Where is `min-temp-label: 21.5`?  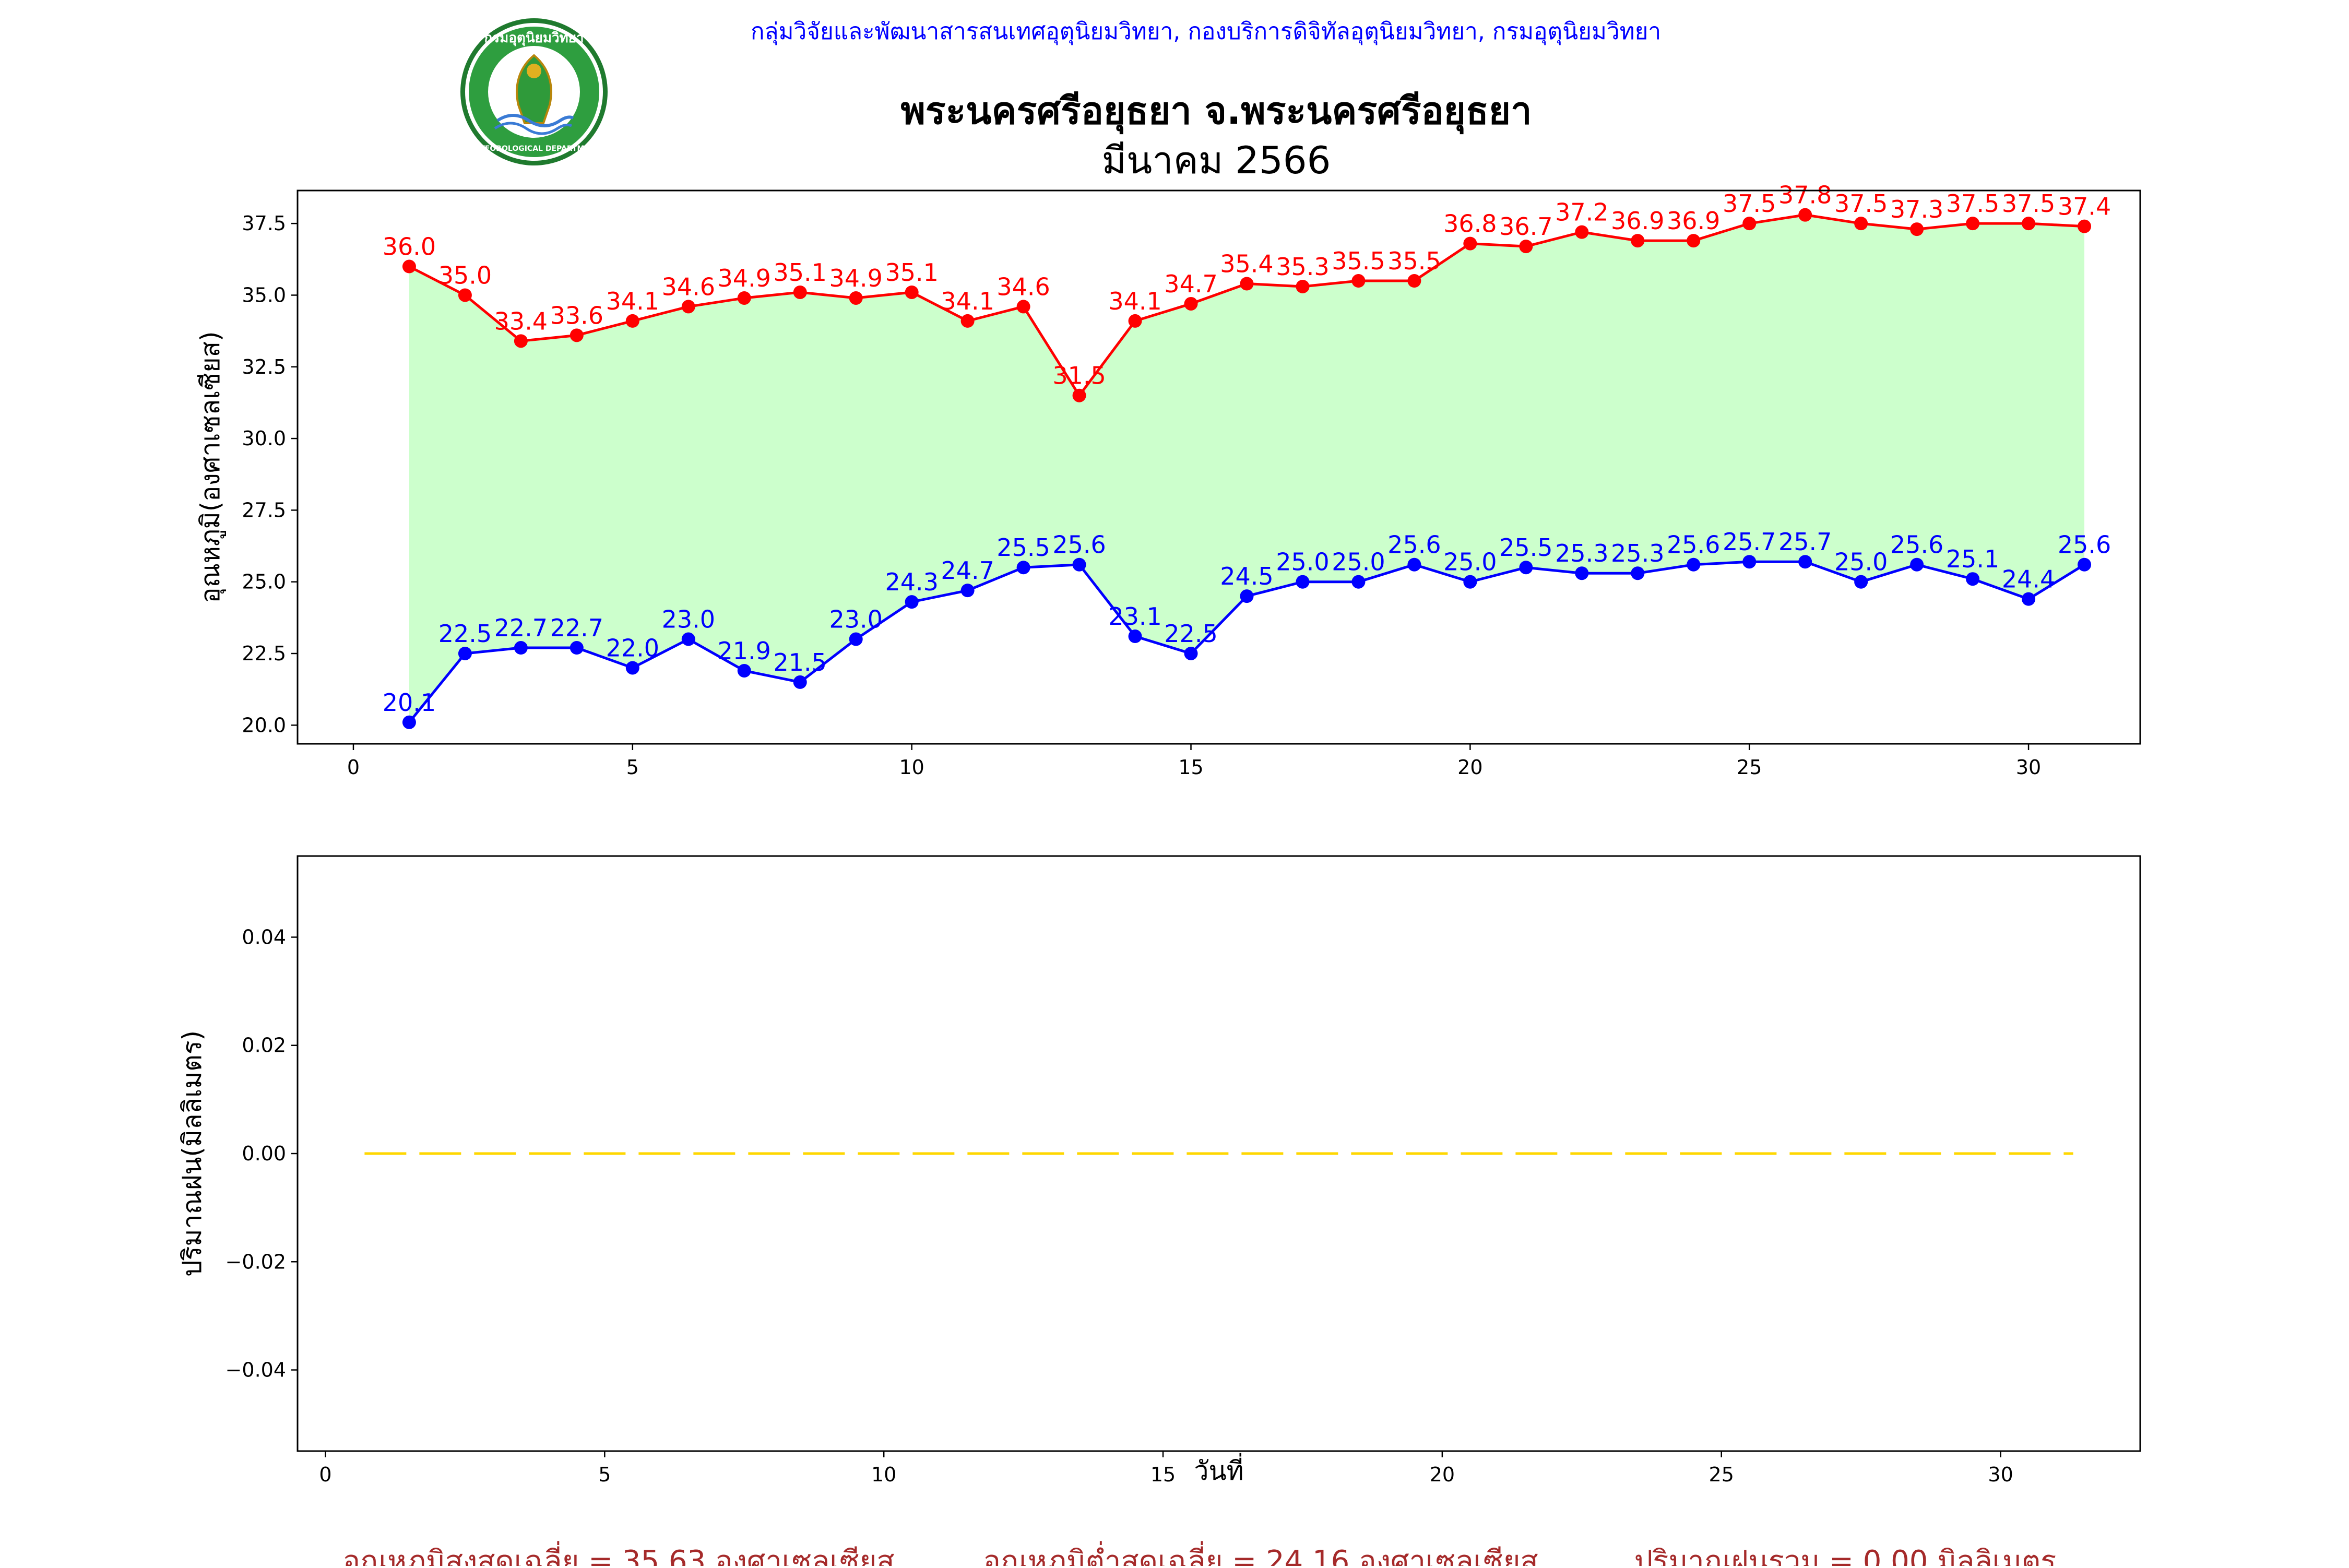
min-temp-label: 21.5 is located at coordinates (801, 662).